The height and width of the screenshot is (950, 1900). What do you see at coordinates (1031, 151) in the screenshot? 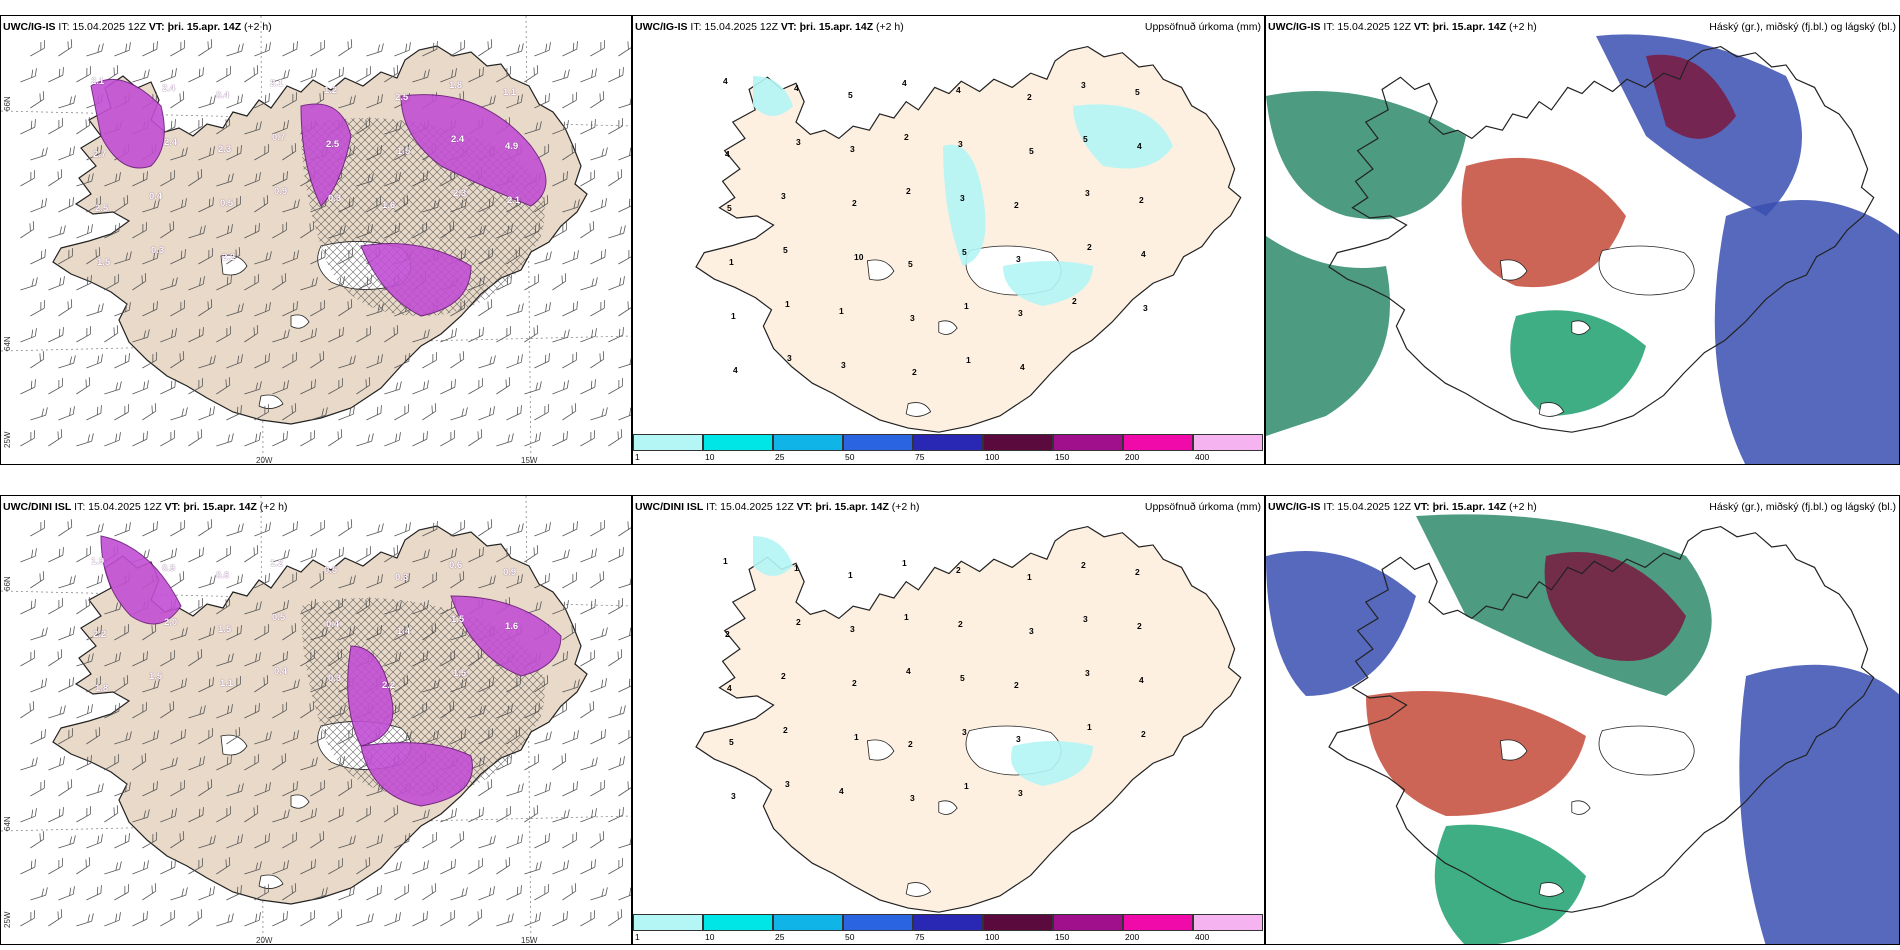
I see `precip-value: 5` at bounding box center [1031, 151].